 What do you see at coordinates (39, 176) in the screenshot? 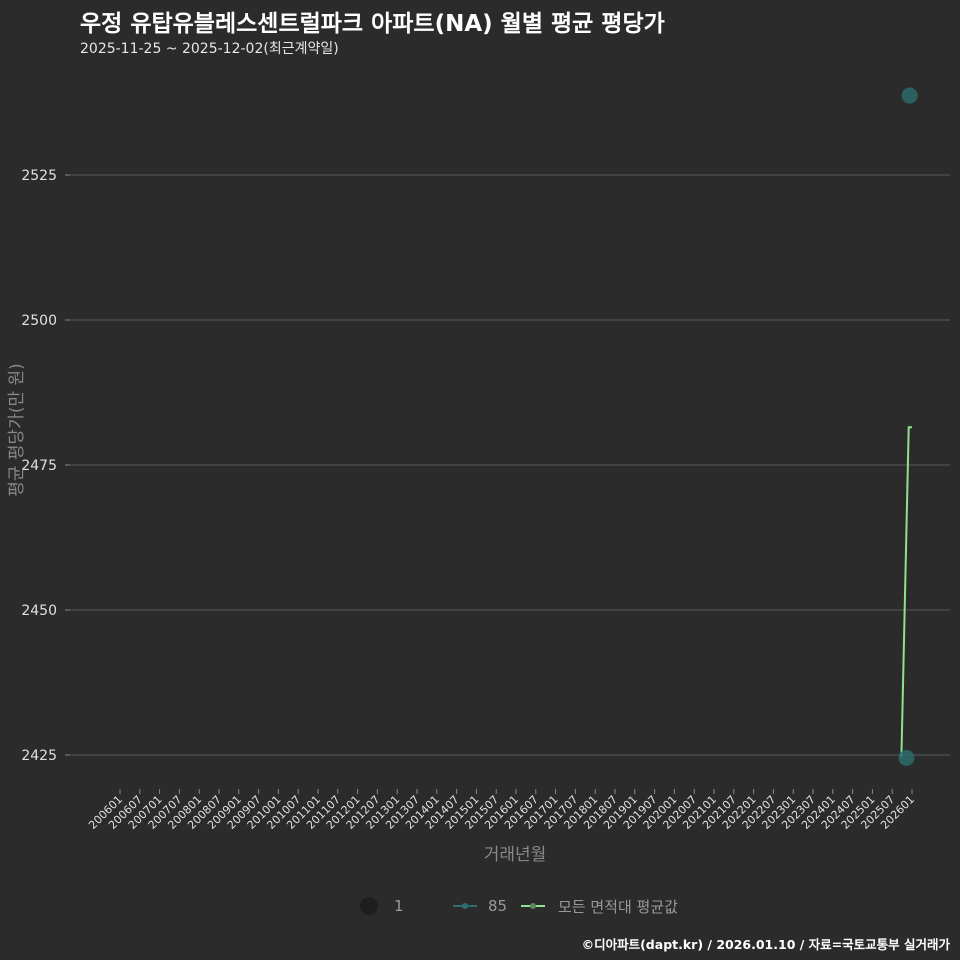
I see `y-tick-label: 2525` at bounding box center [39, 176].